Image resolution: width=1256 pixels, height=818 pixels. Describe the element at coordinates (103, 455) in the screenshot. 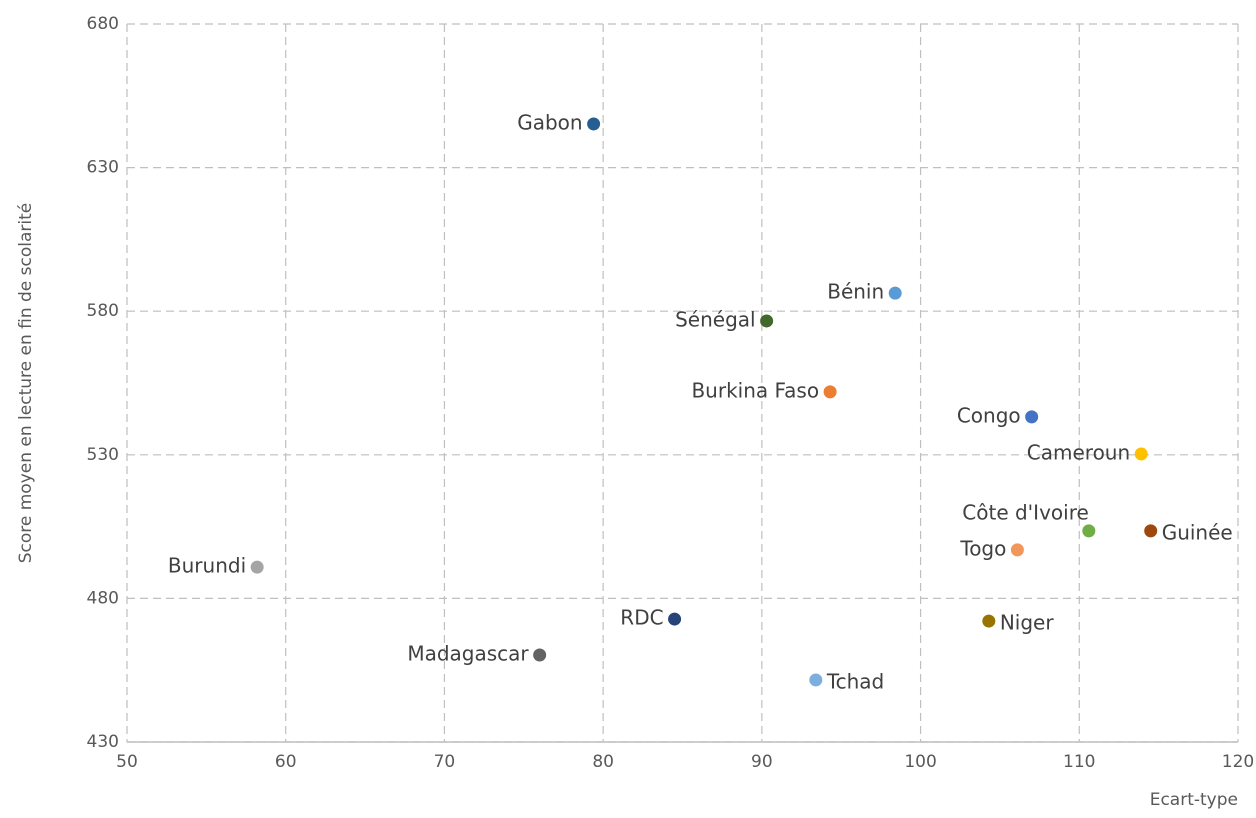

I see `y-tick-label: 530` at that location.